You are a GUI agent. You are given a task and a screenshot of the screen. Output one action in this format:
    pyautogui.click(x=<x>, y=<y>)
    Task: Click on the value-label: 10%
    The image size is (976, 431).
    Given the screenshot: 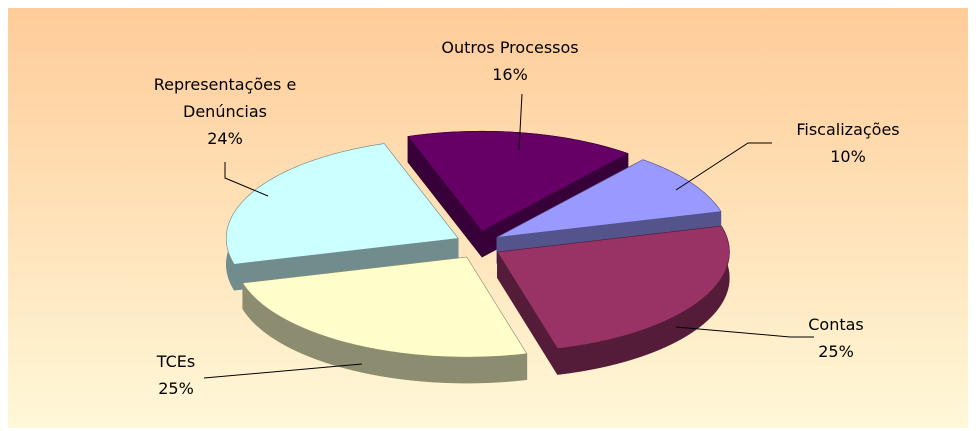 What is the action you would take?
    pyautogui.click(x=848, y=156)
    